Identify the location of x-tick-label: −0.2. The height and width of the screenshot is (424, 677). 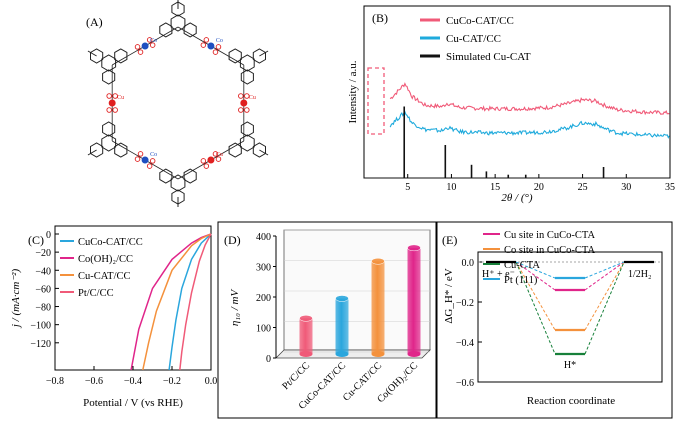
(172, 381).